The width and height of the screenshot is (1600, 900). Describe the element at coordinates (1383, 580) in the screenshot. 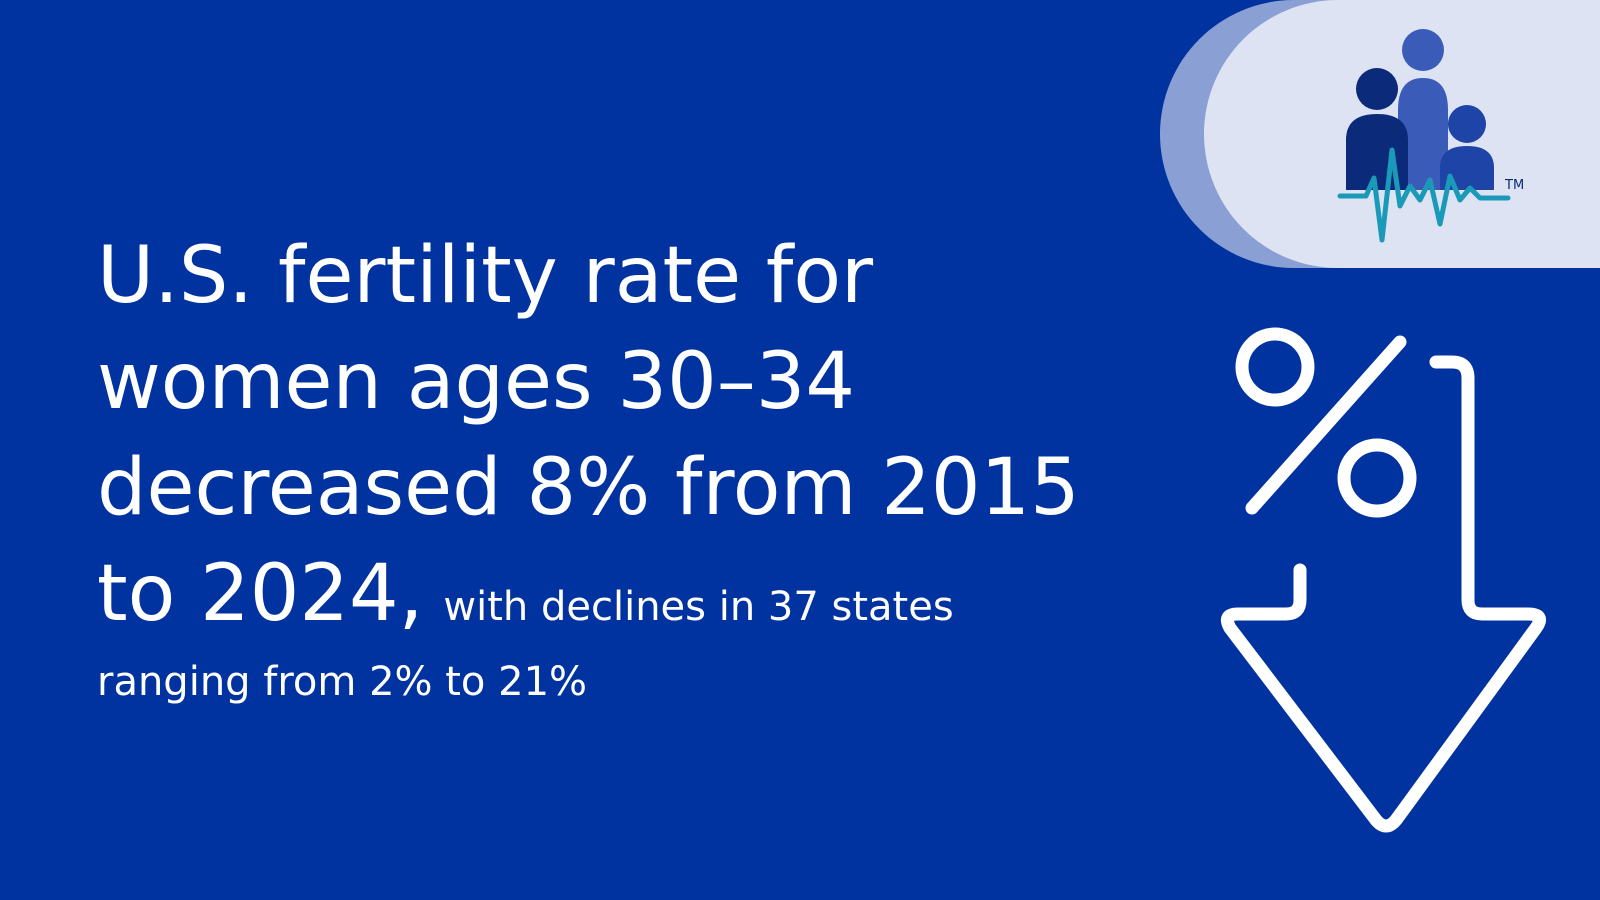

I see `percent-down-icon` at that location.